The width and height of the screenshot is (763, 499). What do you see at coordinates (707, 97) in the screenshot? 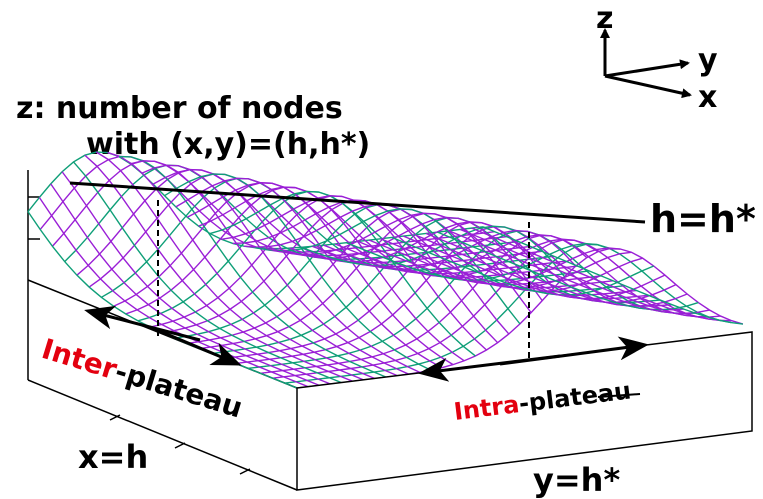
I see `axis-x-letter: x` at bounding box center [707, 97].